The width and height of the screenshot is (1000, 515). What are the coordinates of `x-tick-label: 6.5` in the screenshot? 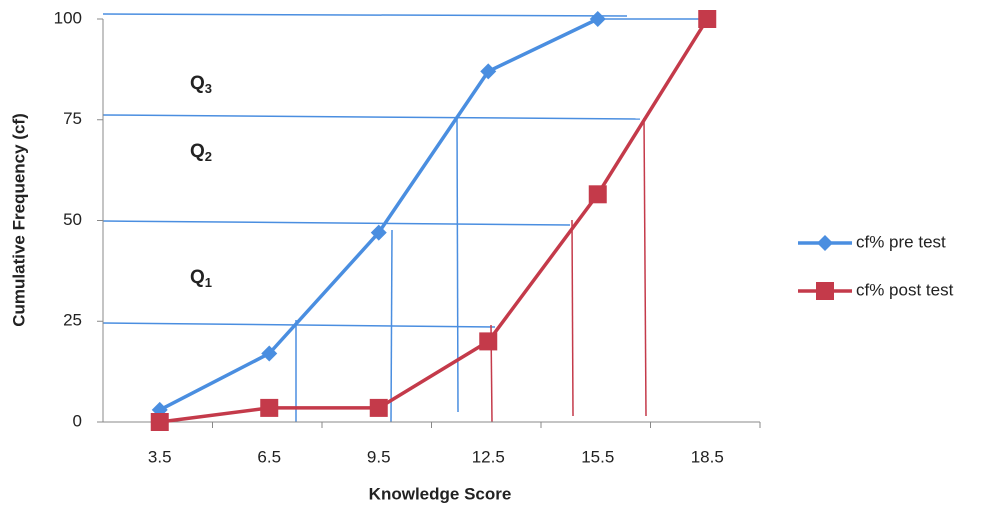 It's located at (269, 456).